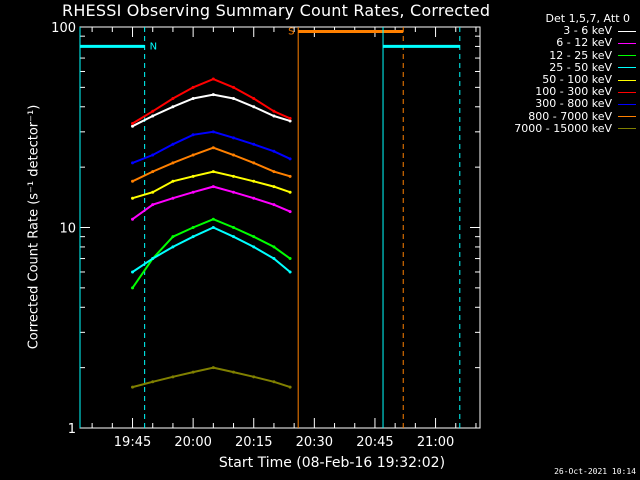  I want to click on legend-item: 100 - 300 keV, so click(561, 92).